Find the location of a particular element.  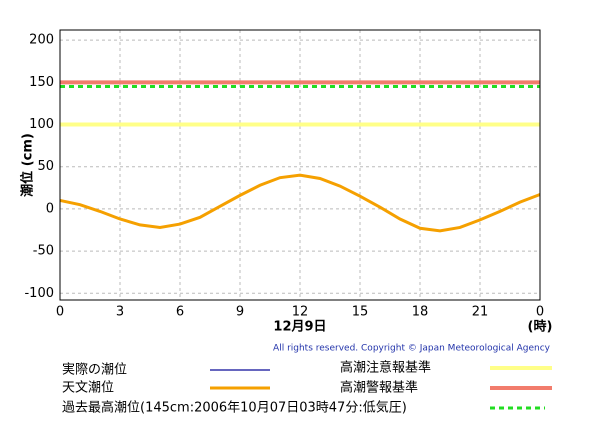

series-line is located at coordinates (300, 203).